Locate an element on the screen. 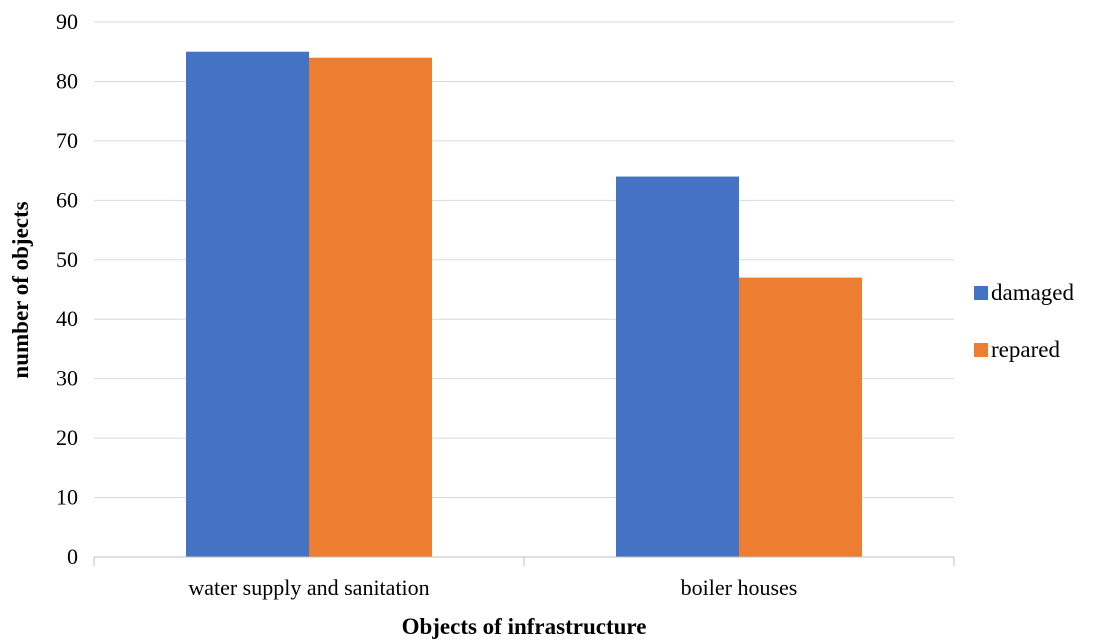 The width and height of the screenshot is (1118, 643). y-tick-labels: 0 10 20 30 40 50 60 70 80 90 is located at coordinates (67, 289).